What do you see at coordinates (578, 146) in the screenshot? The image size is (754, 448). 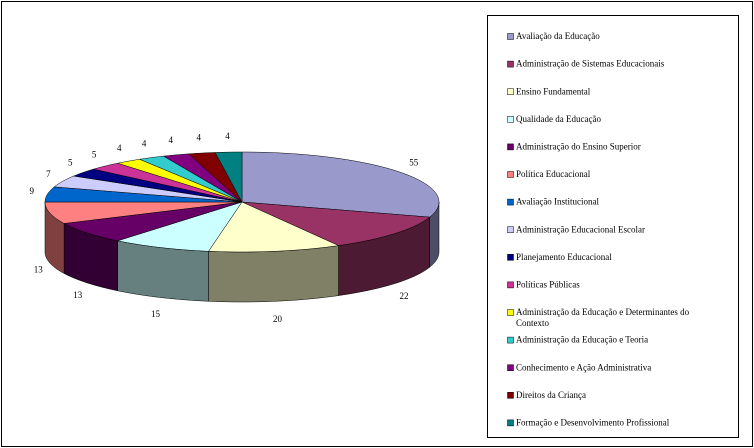 I see `legend-label: Administração do Ensino Superior` at bounding box center [578, 146].